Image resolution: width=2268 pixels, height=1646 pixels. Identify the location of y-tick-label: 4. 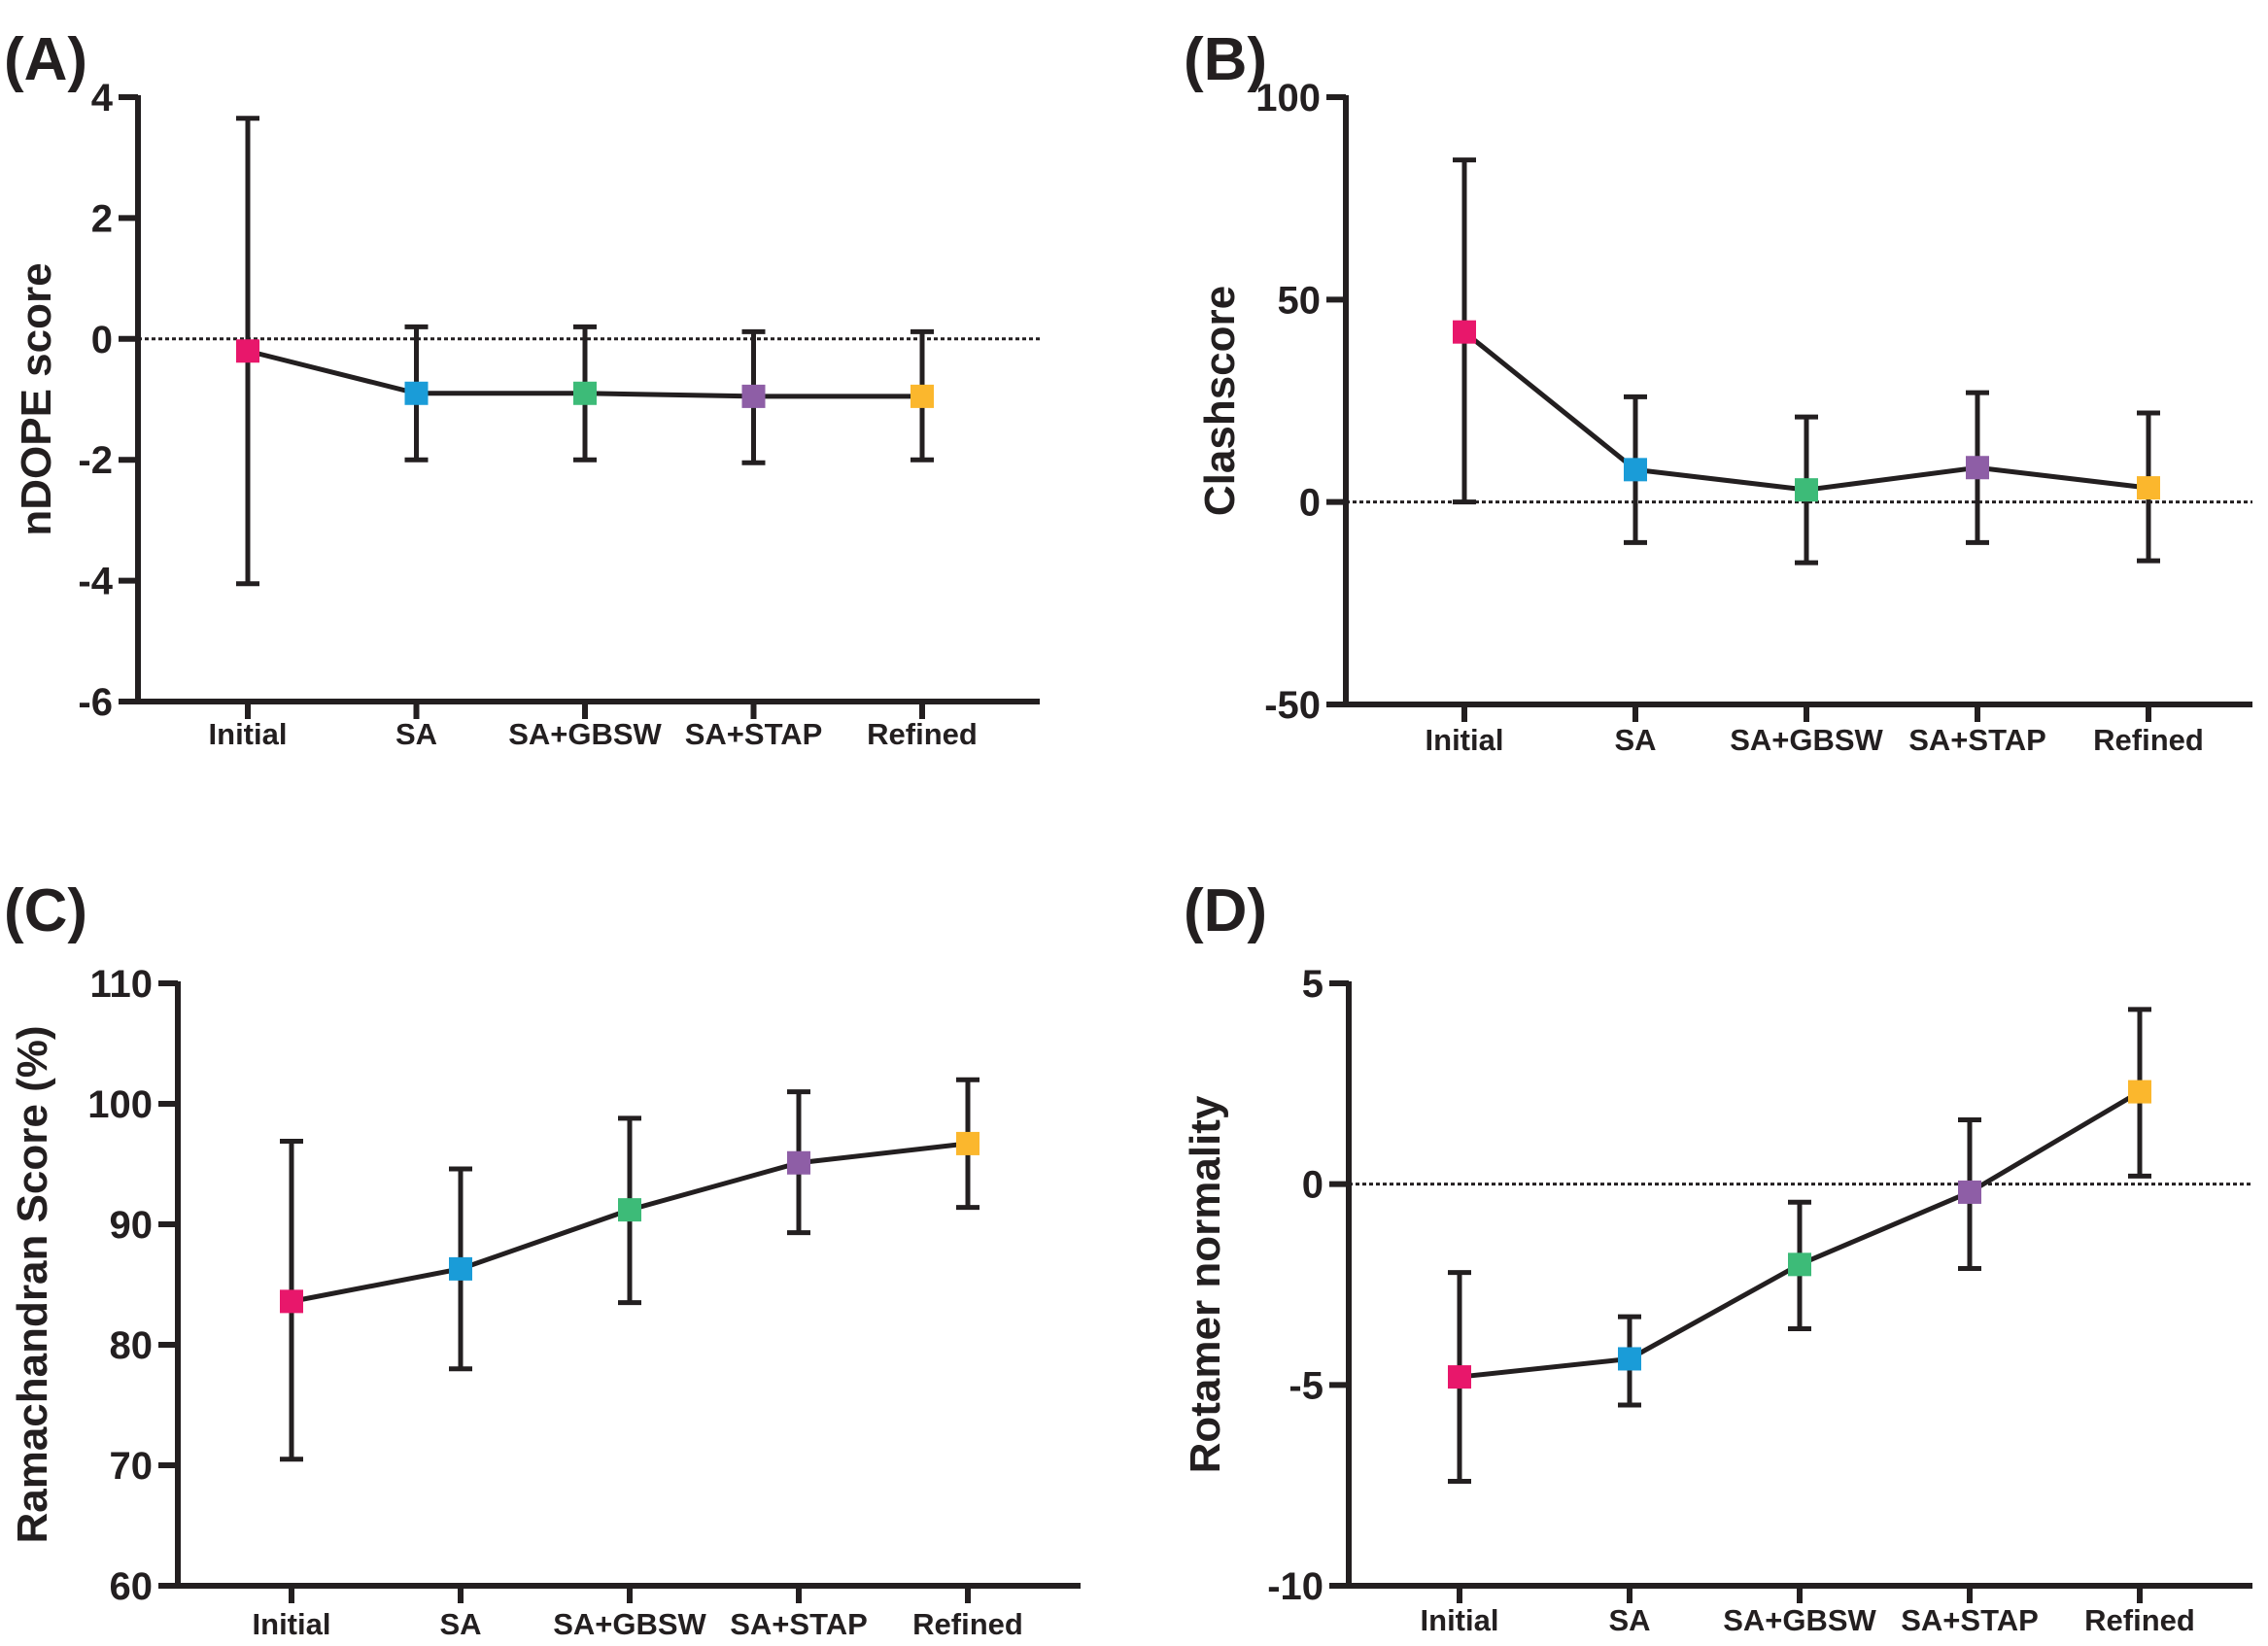
(102, 98).